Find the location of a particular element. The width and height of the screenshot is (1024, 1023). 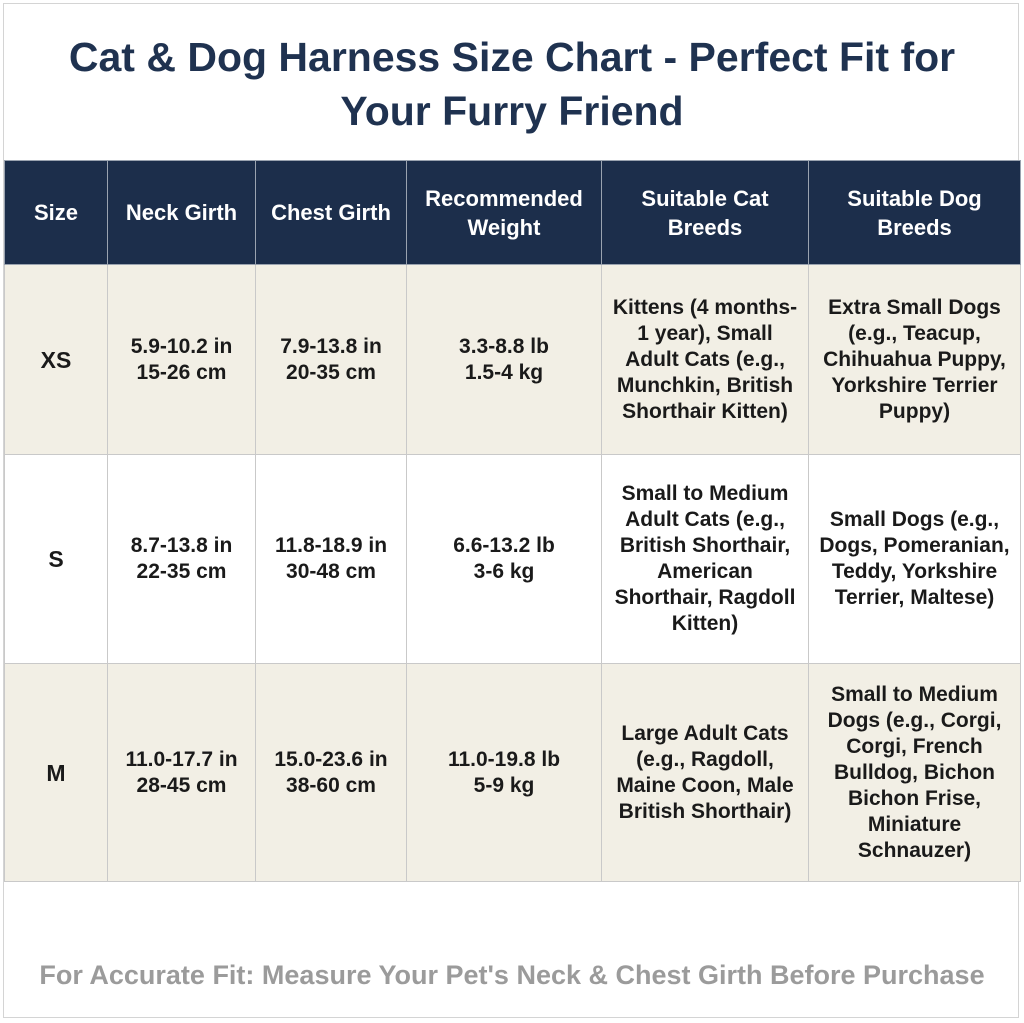

column-header: Neck Girth is located at coordinates (181, 212).